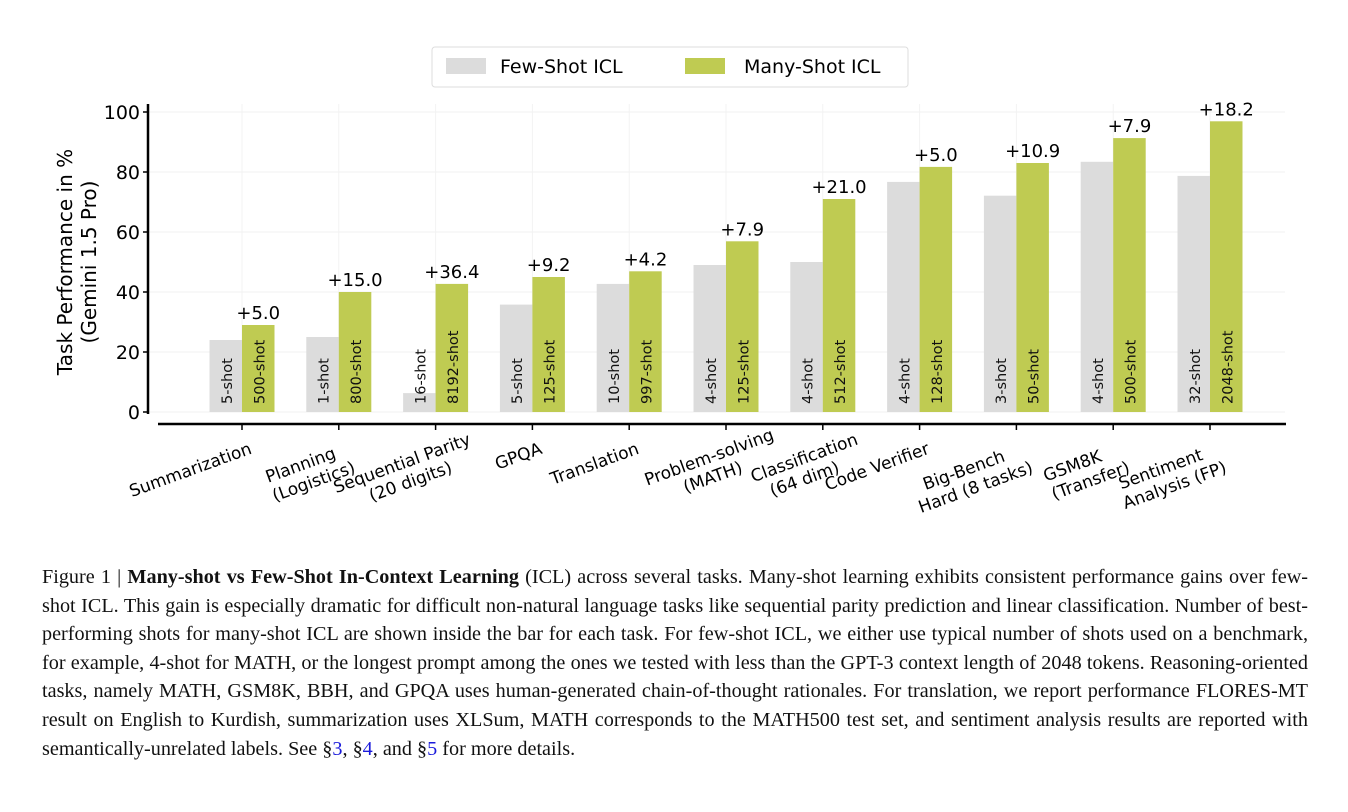 This screenshot has width=1348, height=812. Describe the element at coordinates (128, 293) in the screenshot. I see `y-tick-label: 40` at that location.